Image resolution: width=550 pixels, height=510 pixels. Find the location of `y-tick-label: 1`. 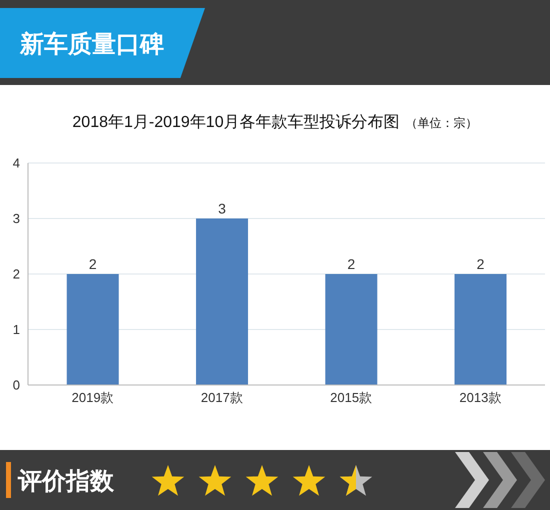

y-tick-label: 1 is located at coordinates (16, 330).